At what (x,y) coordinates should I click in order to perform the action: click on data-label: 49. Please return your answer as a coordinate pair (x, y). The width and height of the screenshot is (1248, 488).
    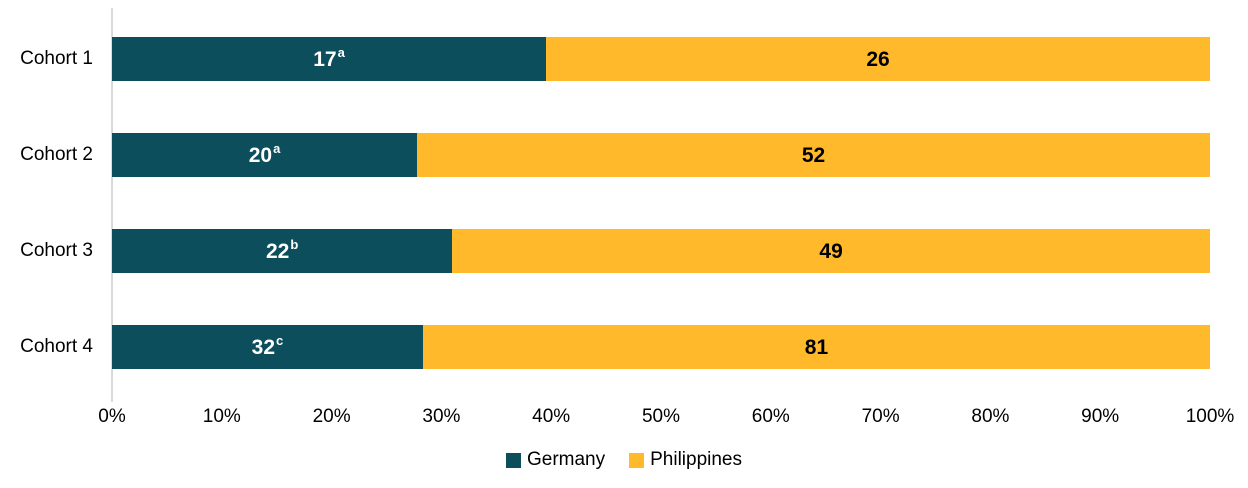
    Looking at the image, I should click on (831, 251).